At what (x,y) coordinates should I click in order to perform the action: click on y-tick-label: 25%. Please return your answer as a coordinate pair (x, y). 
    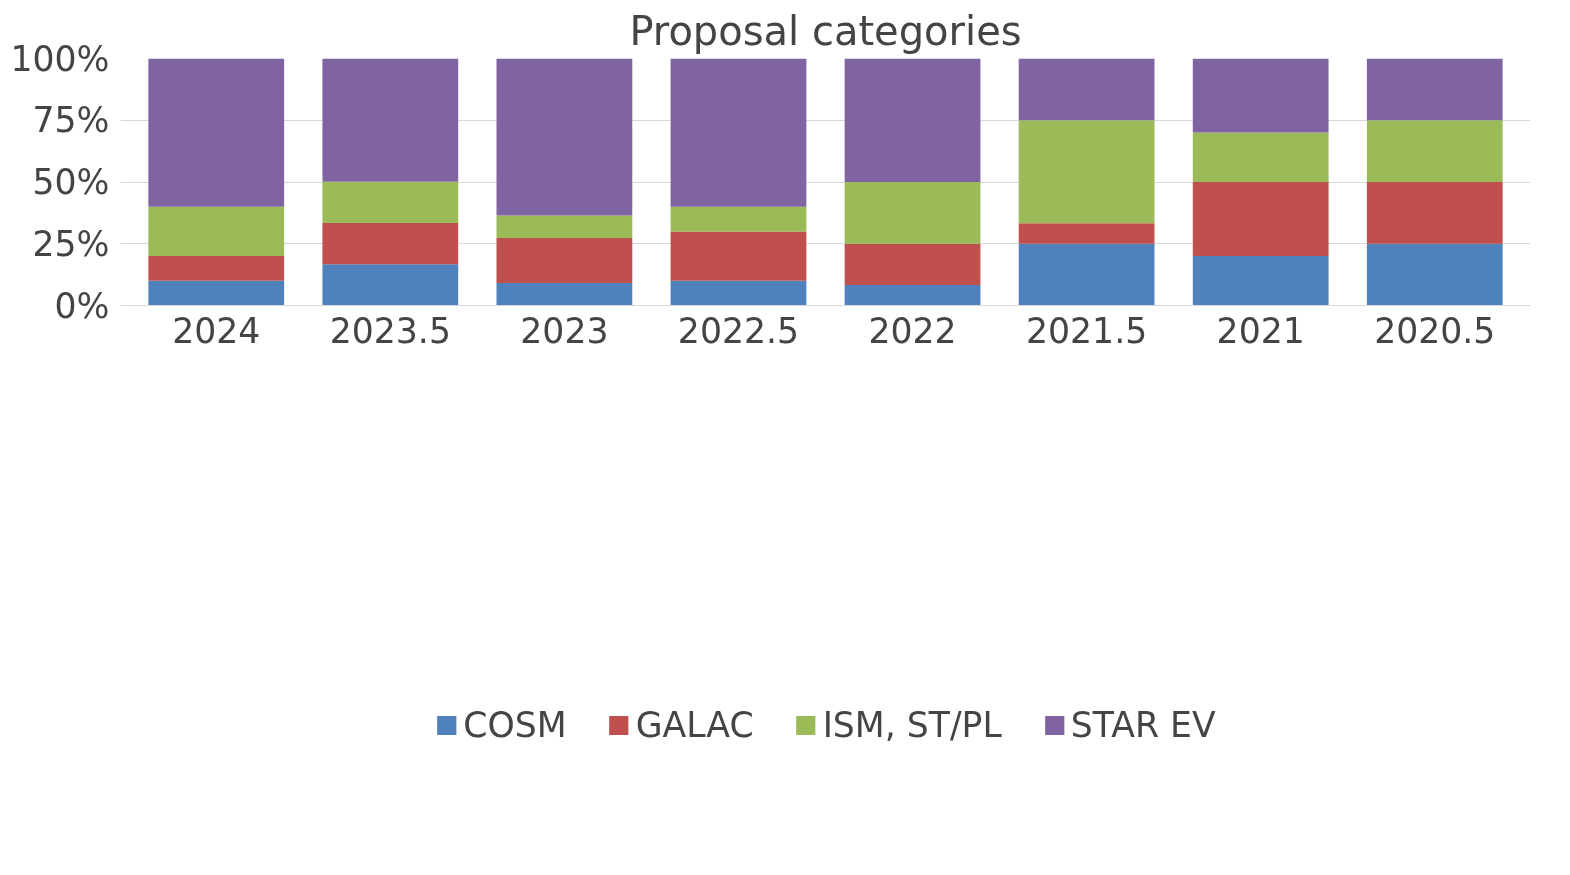
    Looking at the image, I should click on (71, 243).